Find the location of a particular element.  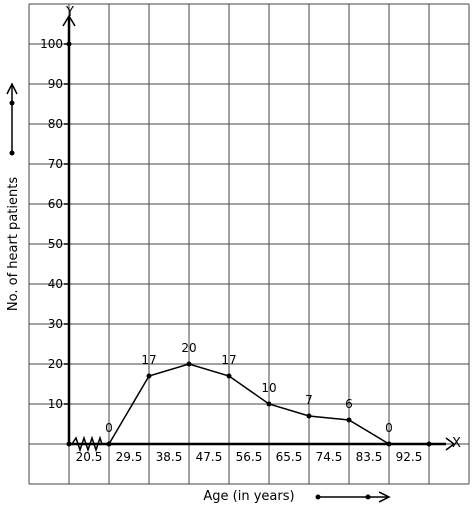

x-tick-label: 65.5 is located at coordinates (289, 457).